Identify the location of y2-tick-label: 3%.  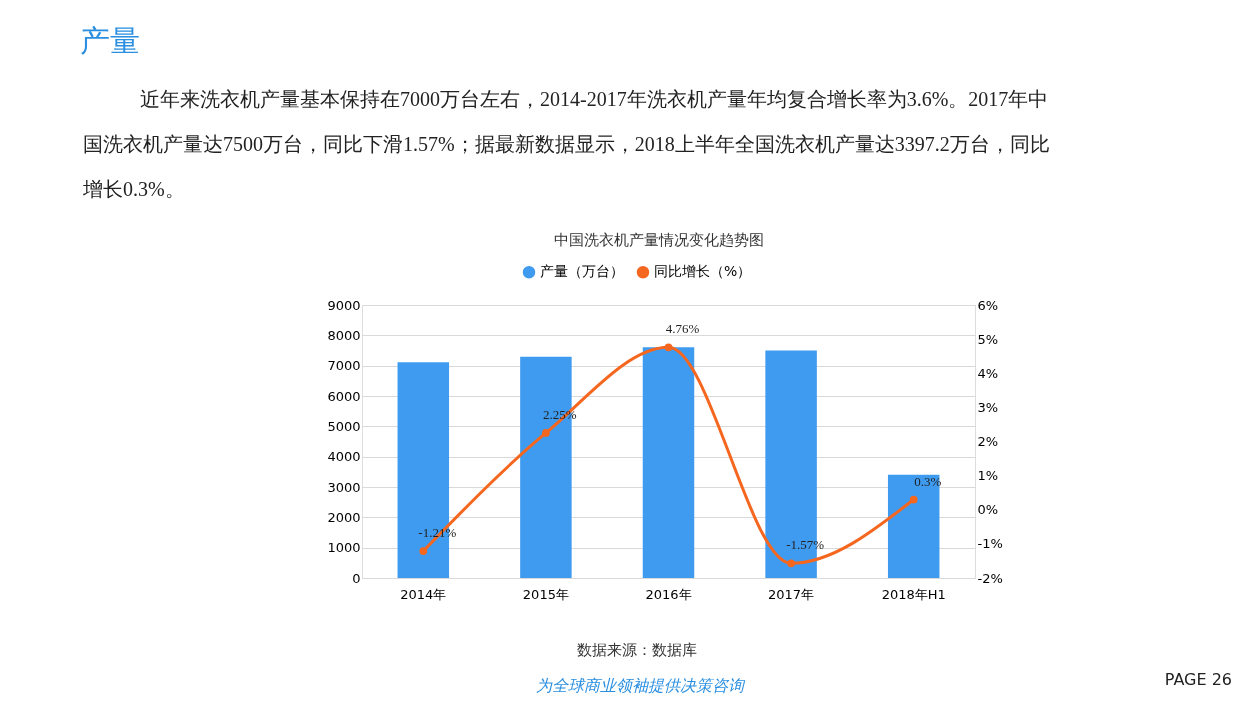
(988, 407).